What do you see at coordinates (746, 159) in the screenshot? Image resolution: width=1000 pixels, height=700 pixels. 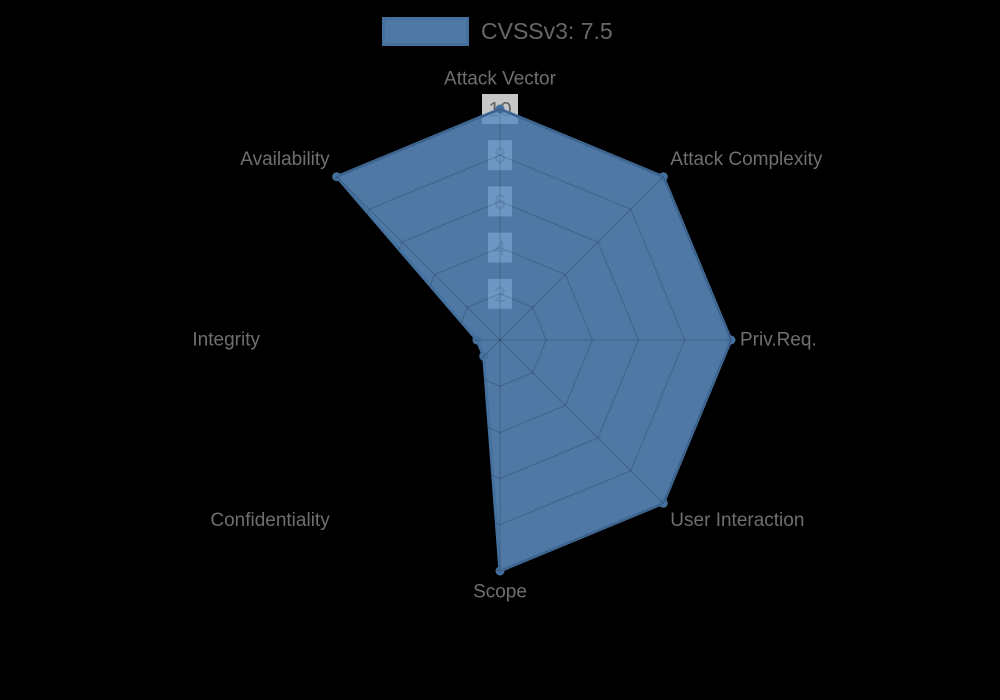 I see `axis-label-attack-complexity: Attack Complexity` at bounding box center [746, 159].